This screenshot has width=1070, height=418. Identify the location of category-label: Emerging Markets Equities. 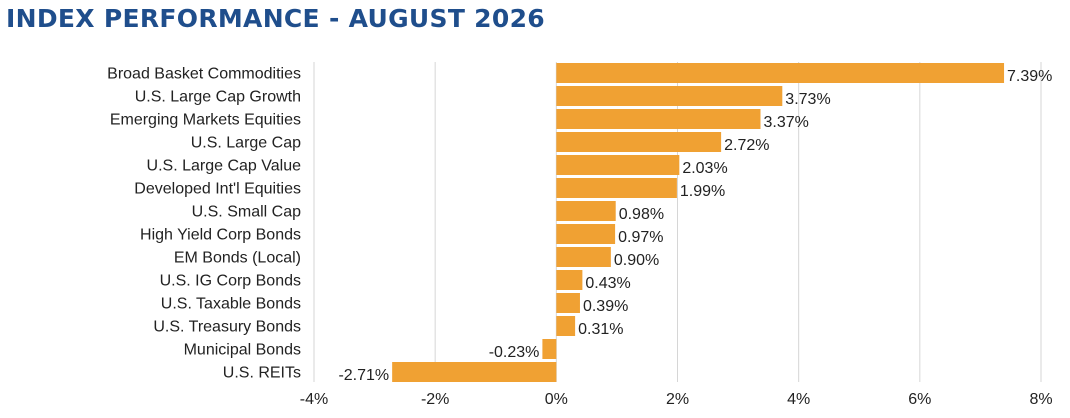
(205, 120).